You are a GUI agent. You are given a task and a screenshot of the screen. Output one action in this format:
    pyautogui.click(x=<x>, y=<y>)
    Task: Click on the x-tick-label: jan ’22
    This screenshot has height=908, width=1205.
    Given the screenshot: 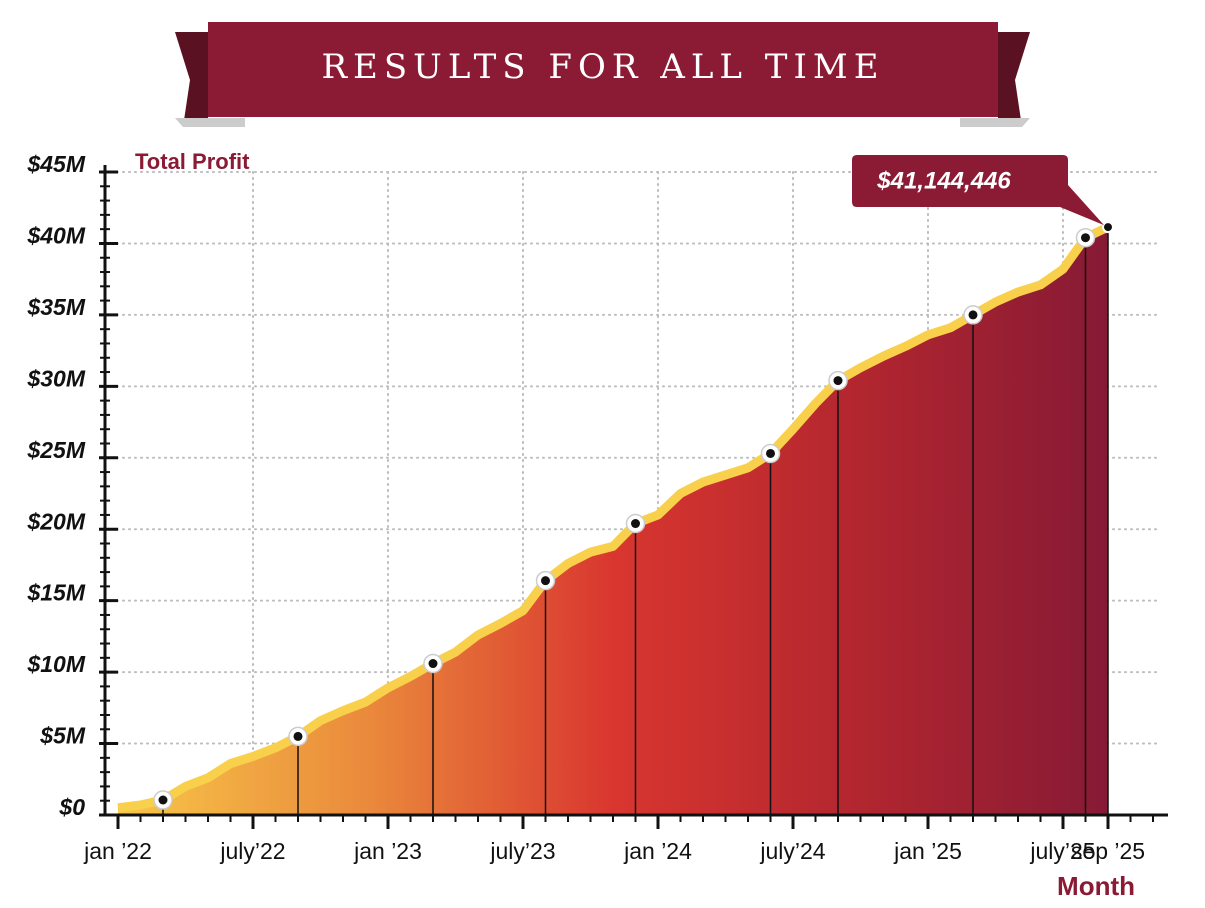 What is the action you would take?
    pyautogui.click(x=117, y=851)
    